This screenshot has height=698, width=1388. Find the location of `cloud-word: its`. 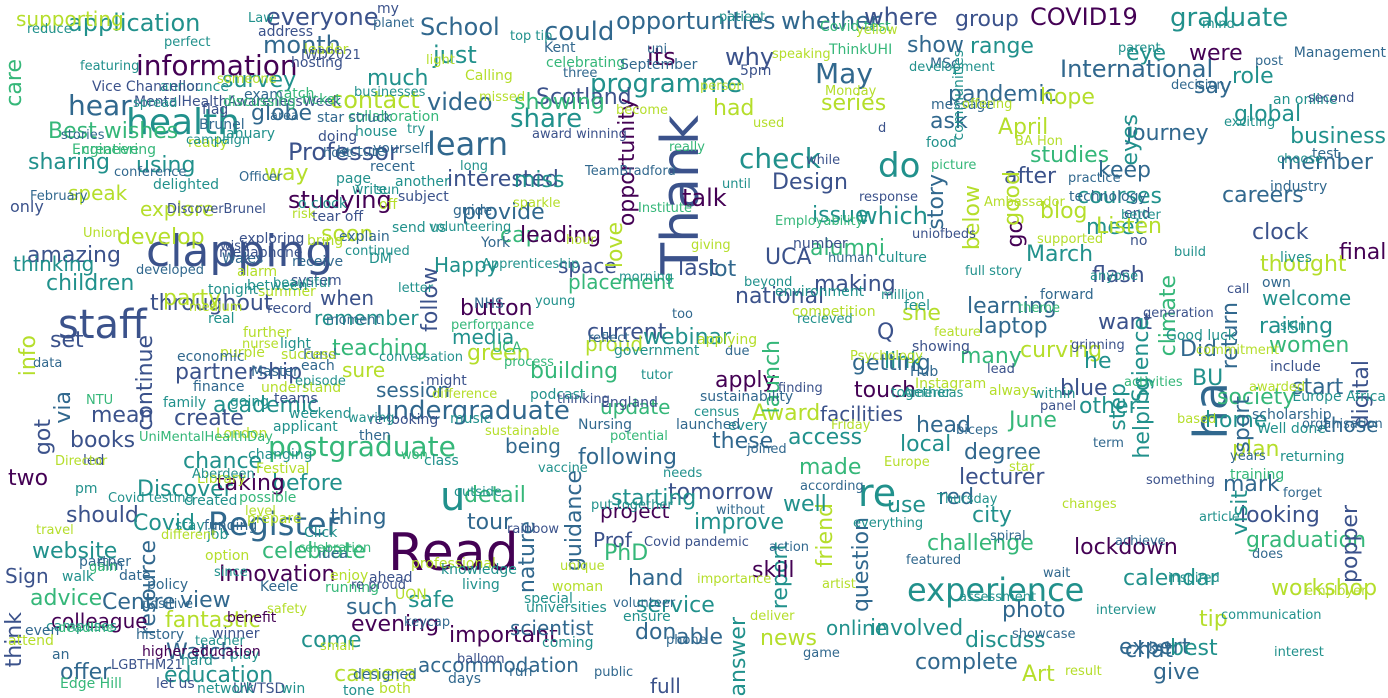

cloud-word: its is located at coordinates (661, 57).